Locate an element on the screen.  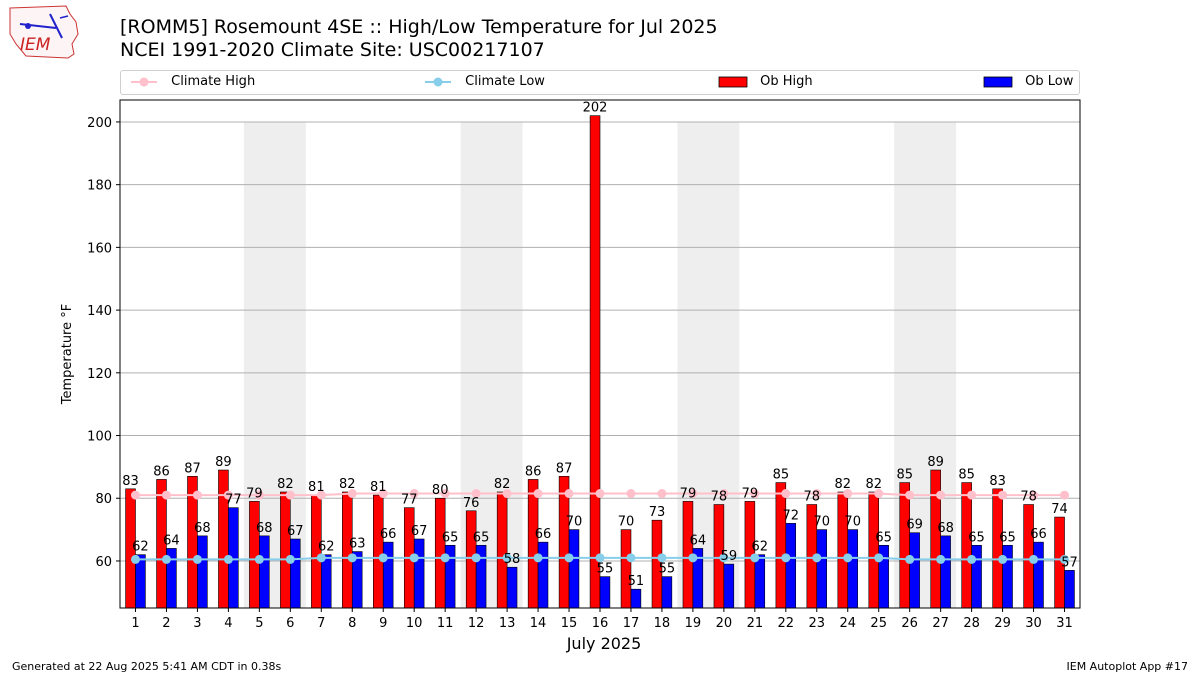
ob-high-label: 83 is located at coordinates (997, 481).